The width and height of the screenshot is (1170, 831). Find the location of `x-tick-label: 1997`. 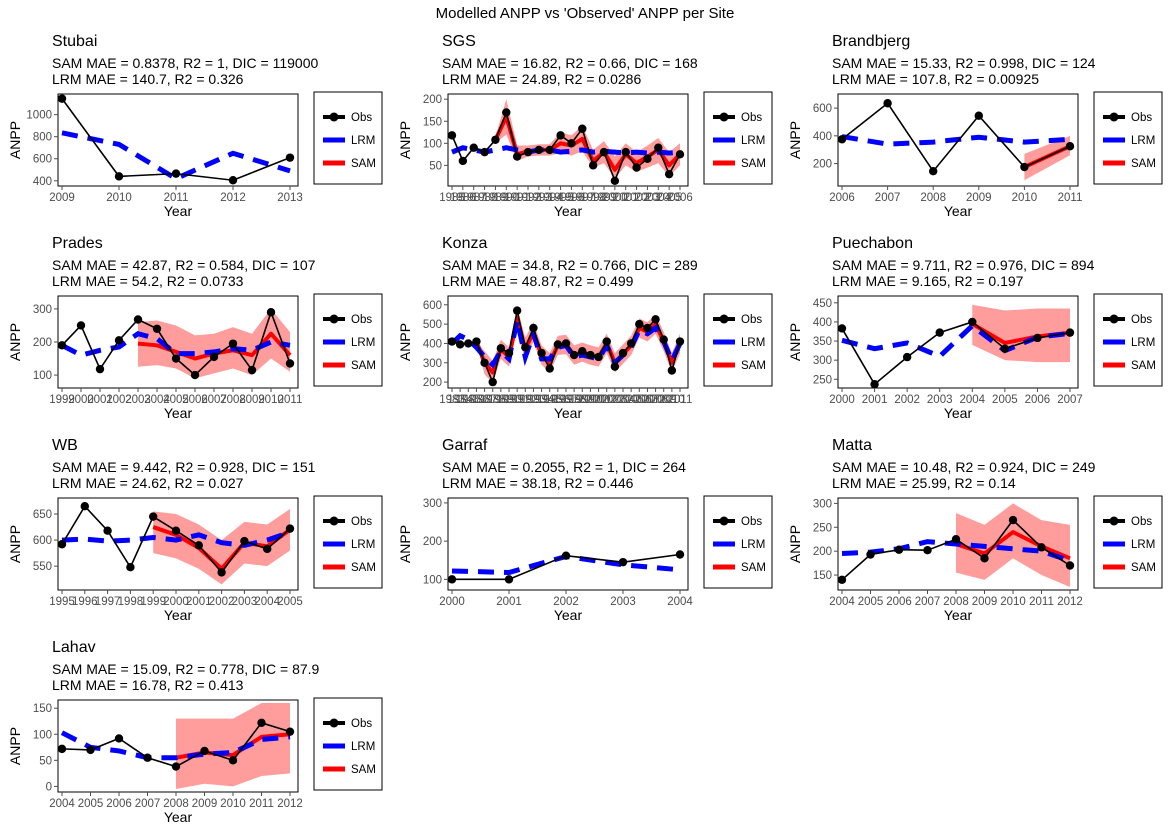

x-tick-label: 1997 is located at coordinates (566, 400).